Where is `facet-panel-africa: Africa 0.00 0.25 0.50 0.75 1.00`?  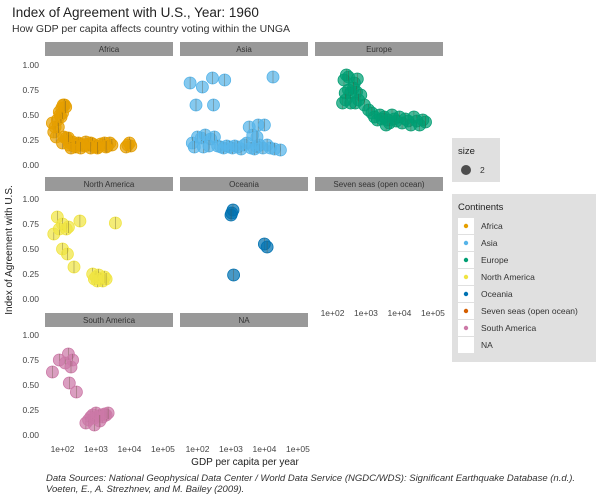 facet-panel-africa: Africa 0.00 0.25 0.50 0.75 1.00 is located at coordinates (97, 106).